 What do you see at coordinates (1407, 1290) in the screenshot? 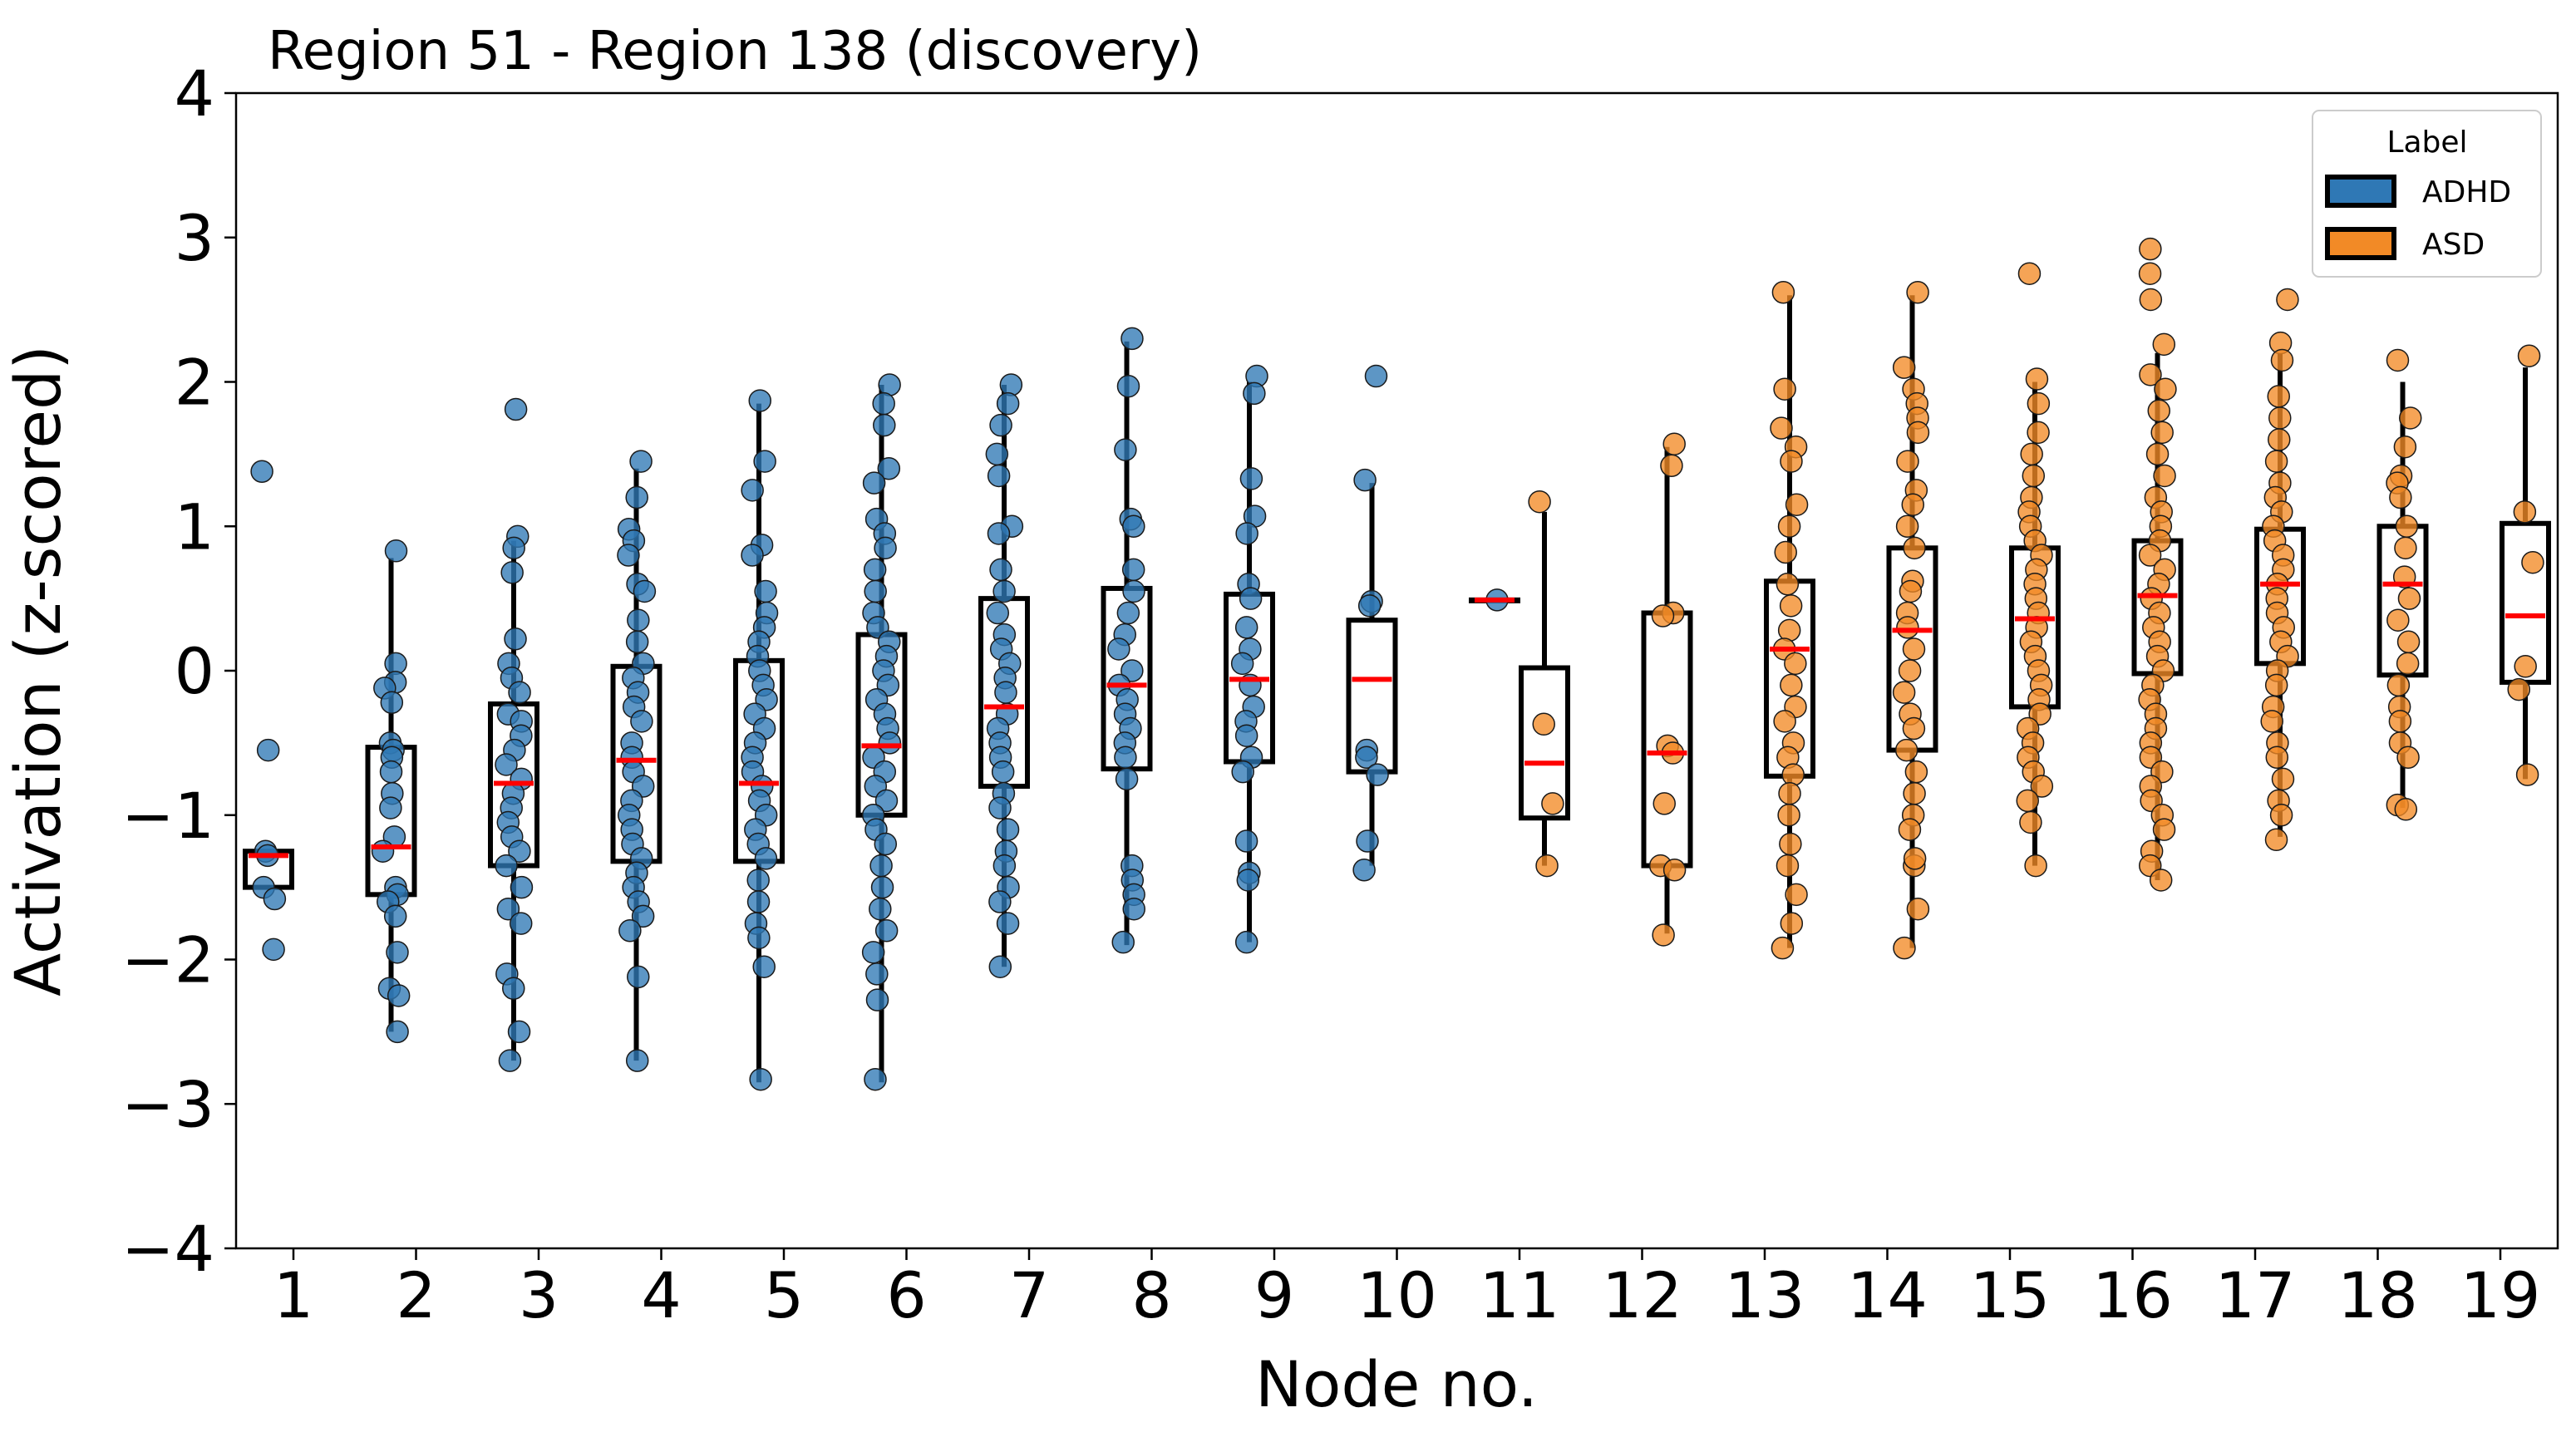
I see `x-axis: 1 2 3 4 5 6 7 8 9 10 11 12 13 14 15 16 17 18 19` at bounding box center [1407, 1290].